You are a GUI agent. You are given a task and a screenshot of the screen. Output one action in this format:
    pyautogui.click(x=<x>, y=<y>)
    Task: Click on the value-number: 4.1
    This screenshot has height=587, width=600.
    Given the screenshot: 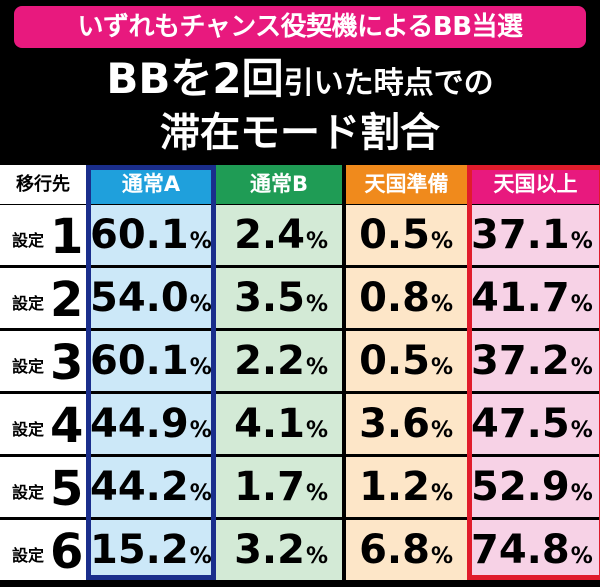 What is the action you would take?
    pyautogui.click(x=269, y=424)
    